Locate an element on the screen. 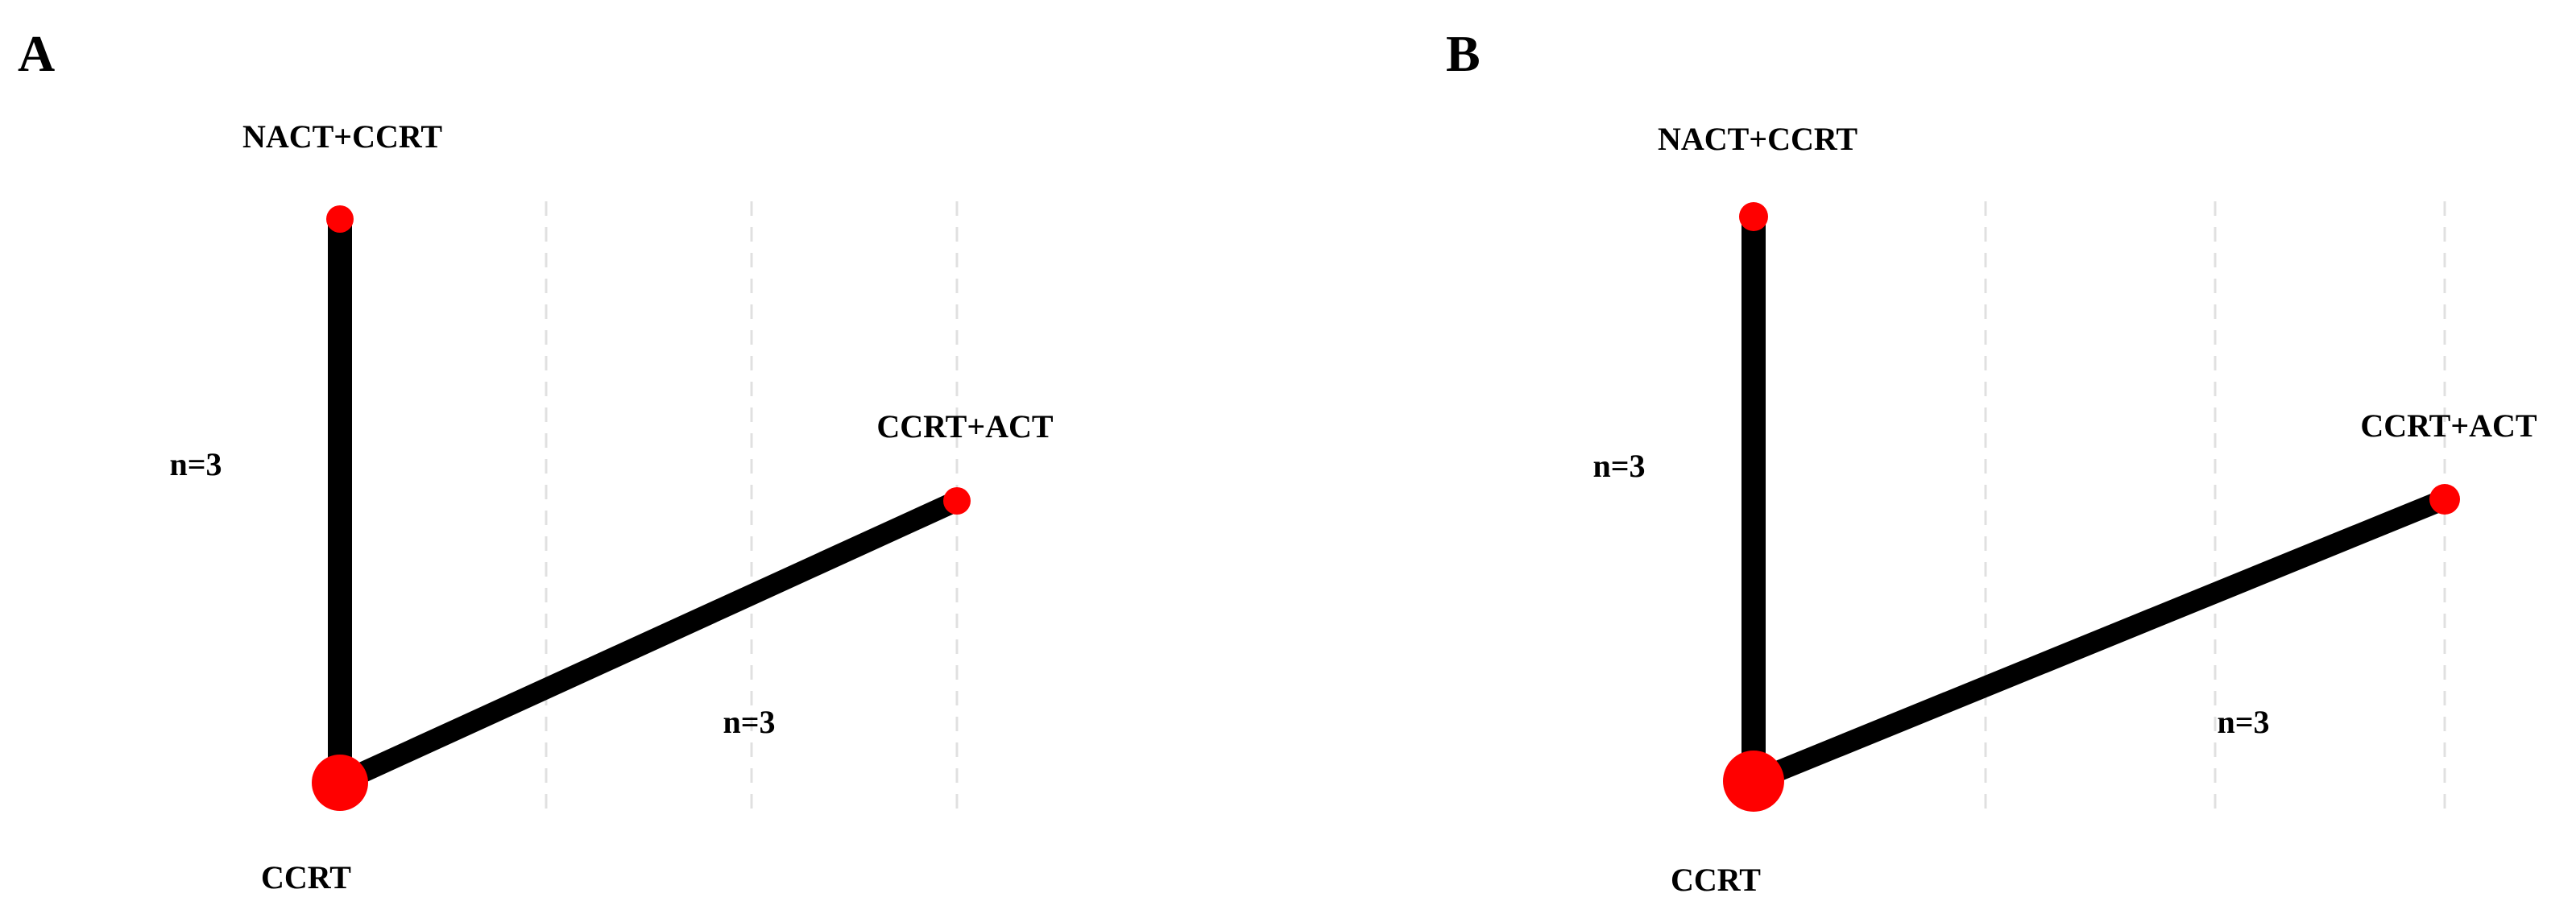  panel-label-b: B is located at coordinates (1463, 53).